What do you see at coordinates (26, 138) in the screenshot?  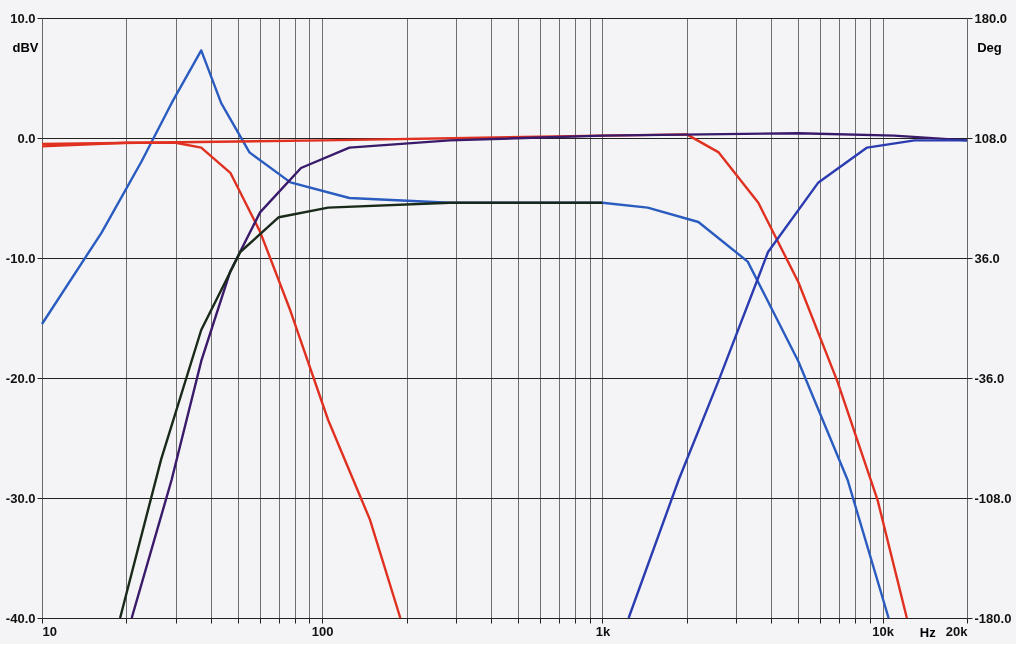 I see `y-tick-label: 0.0` at bounding box center [26, 138].